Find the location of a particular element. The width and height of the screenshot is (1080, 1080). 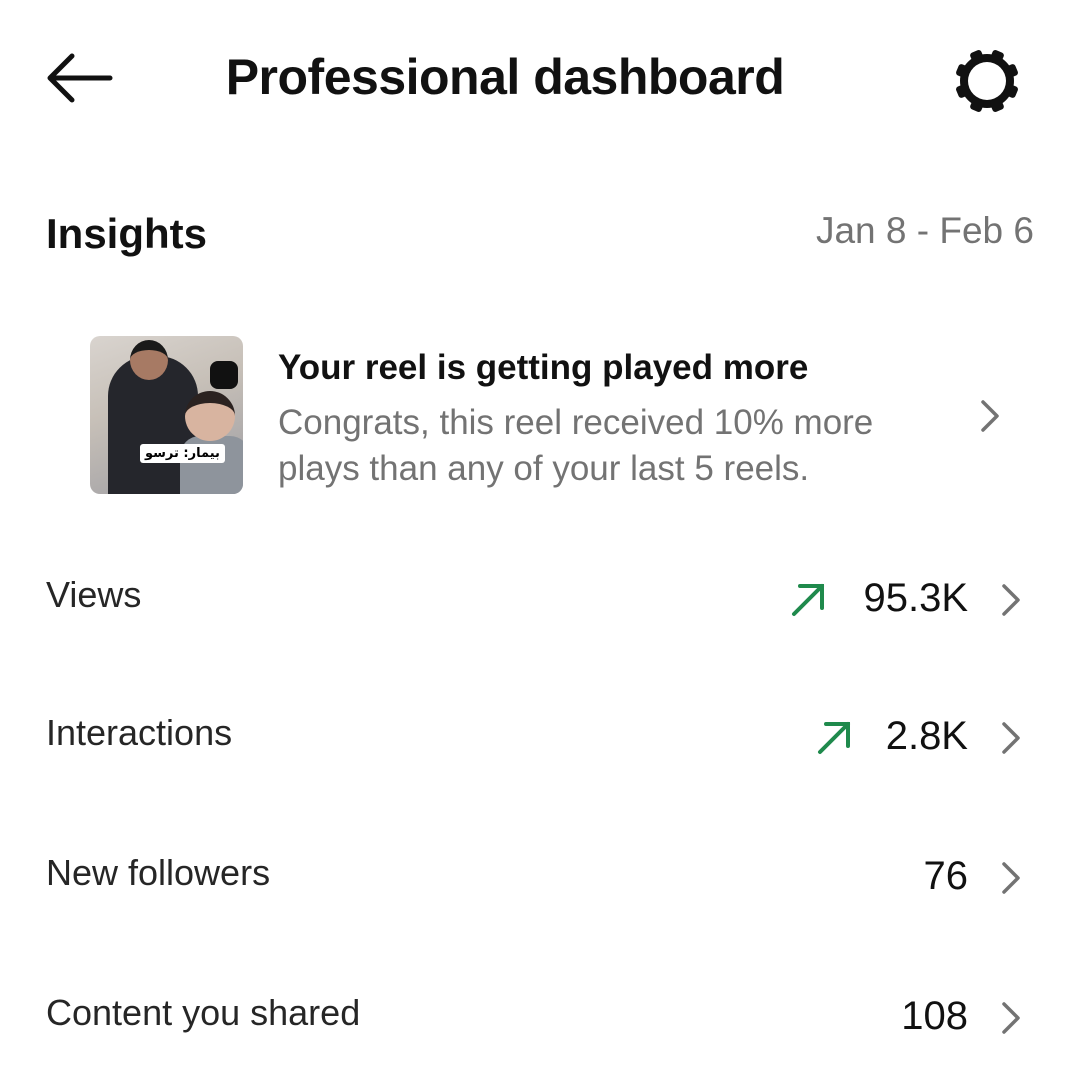

back-arrow-icon is located at coordinates (79, 78).